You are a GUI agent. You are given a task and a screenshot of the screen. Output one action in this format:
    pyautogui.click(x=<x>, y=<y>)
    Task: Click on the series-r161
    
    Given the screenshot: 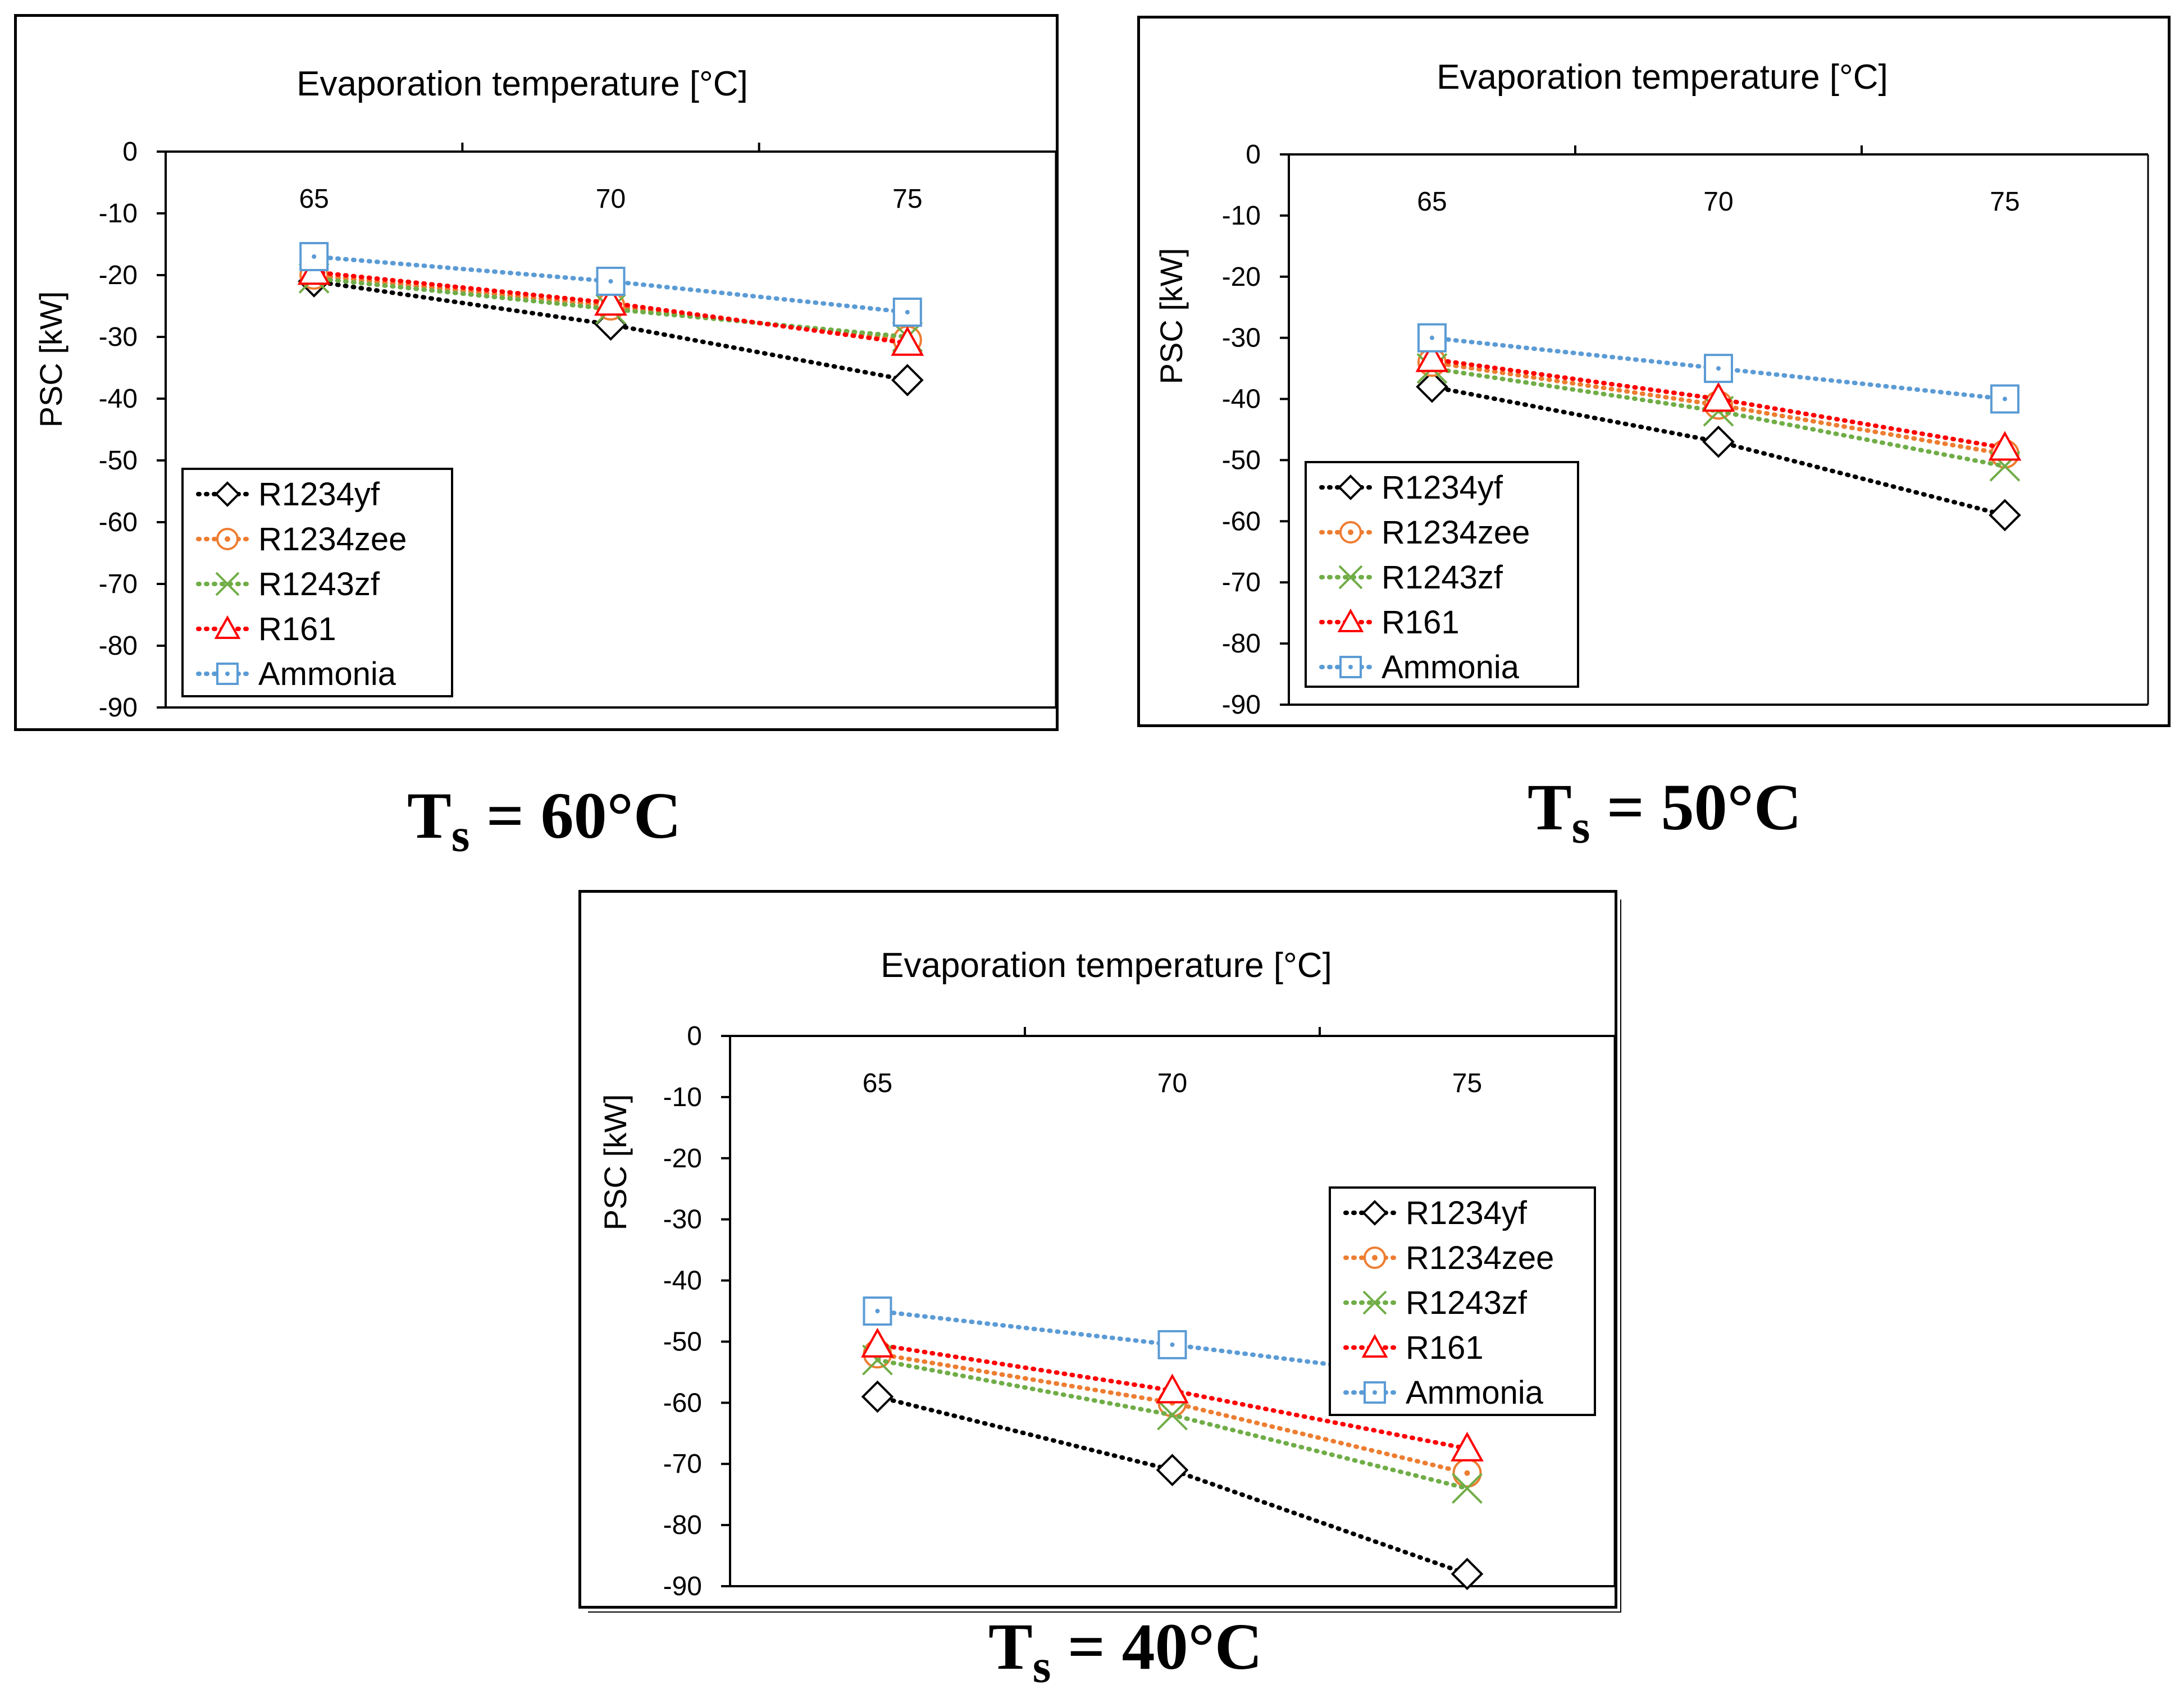 What is the action you would take?
    pyautogui.click(x=1172, y=1394)
    